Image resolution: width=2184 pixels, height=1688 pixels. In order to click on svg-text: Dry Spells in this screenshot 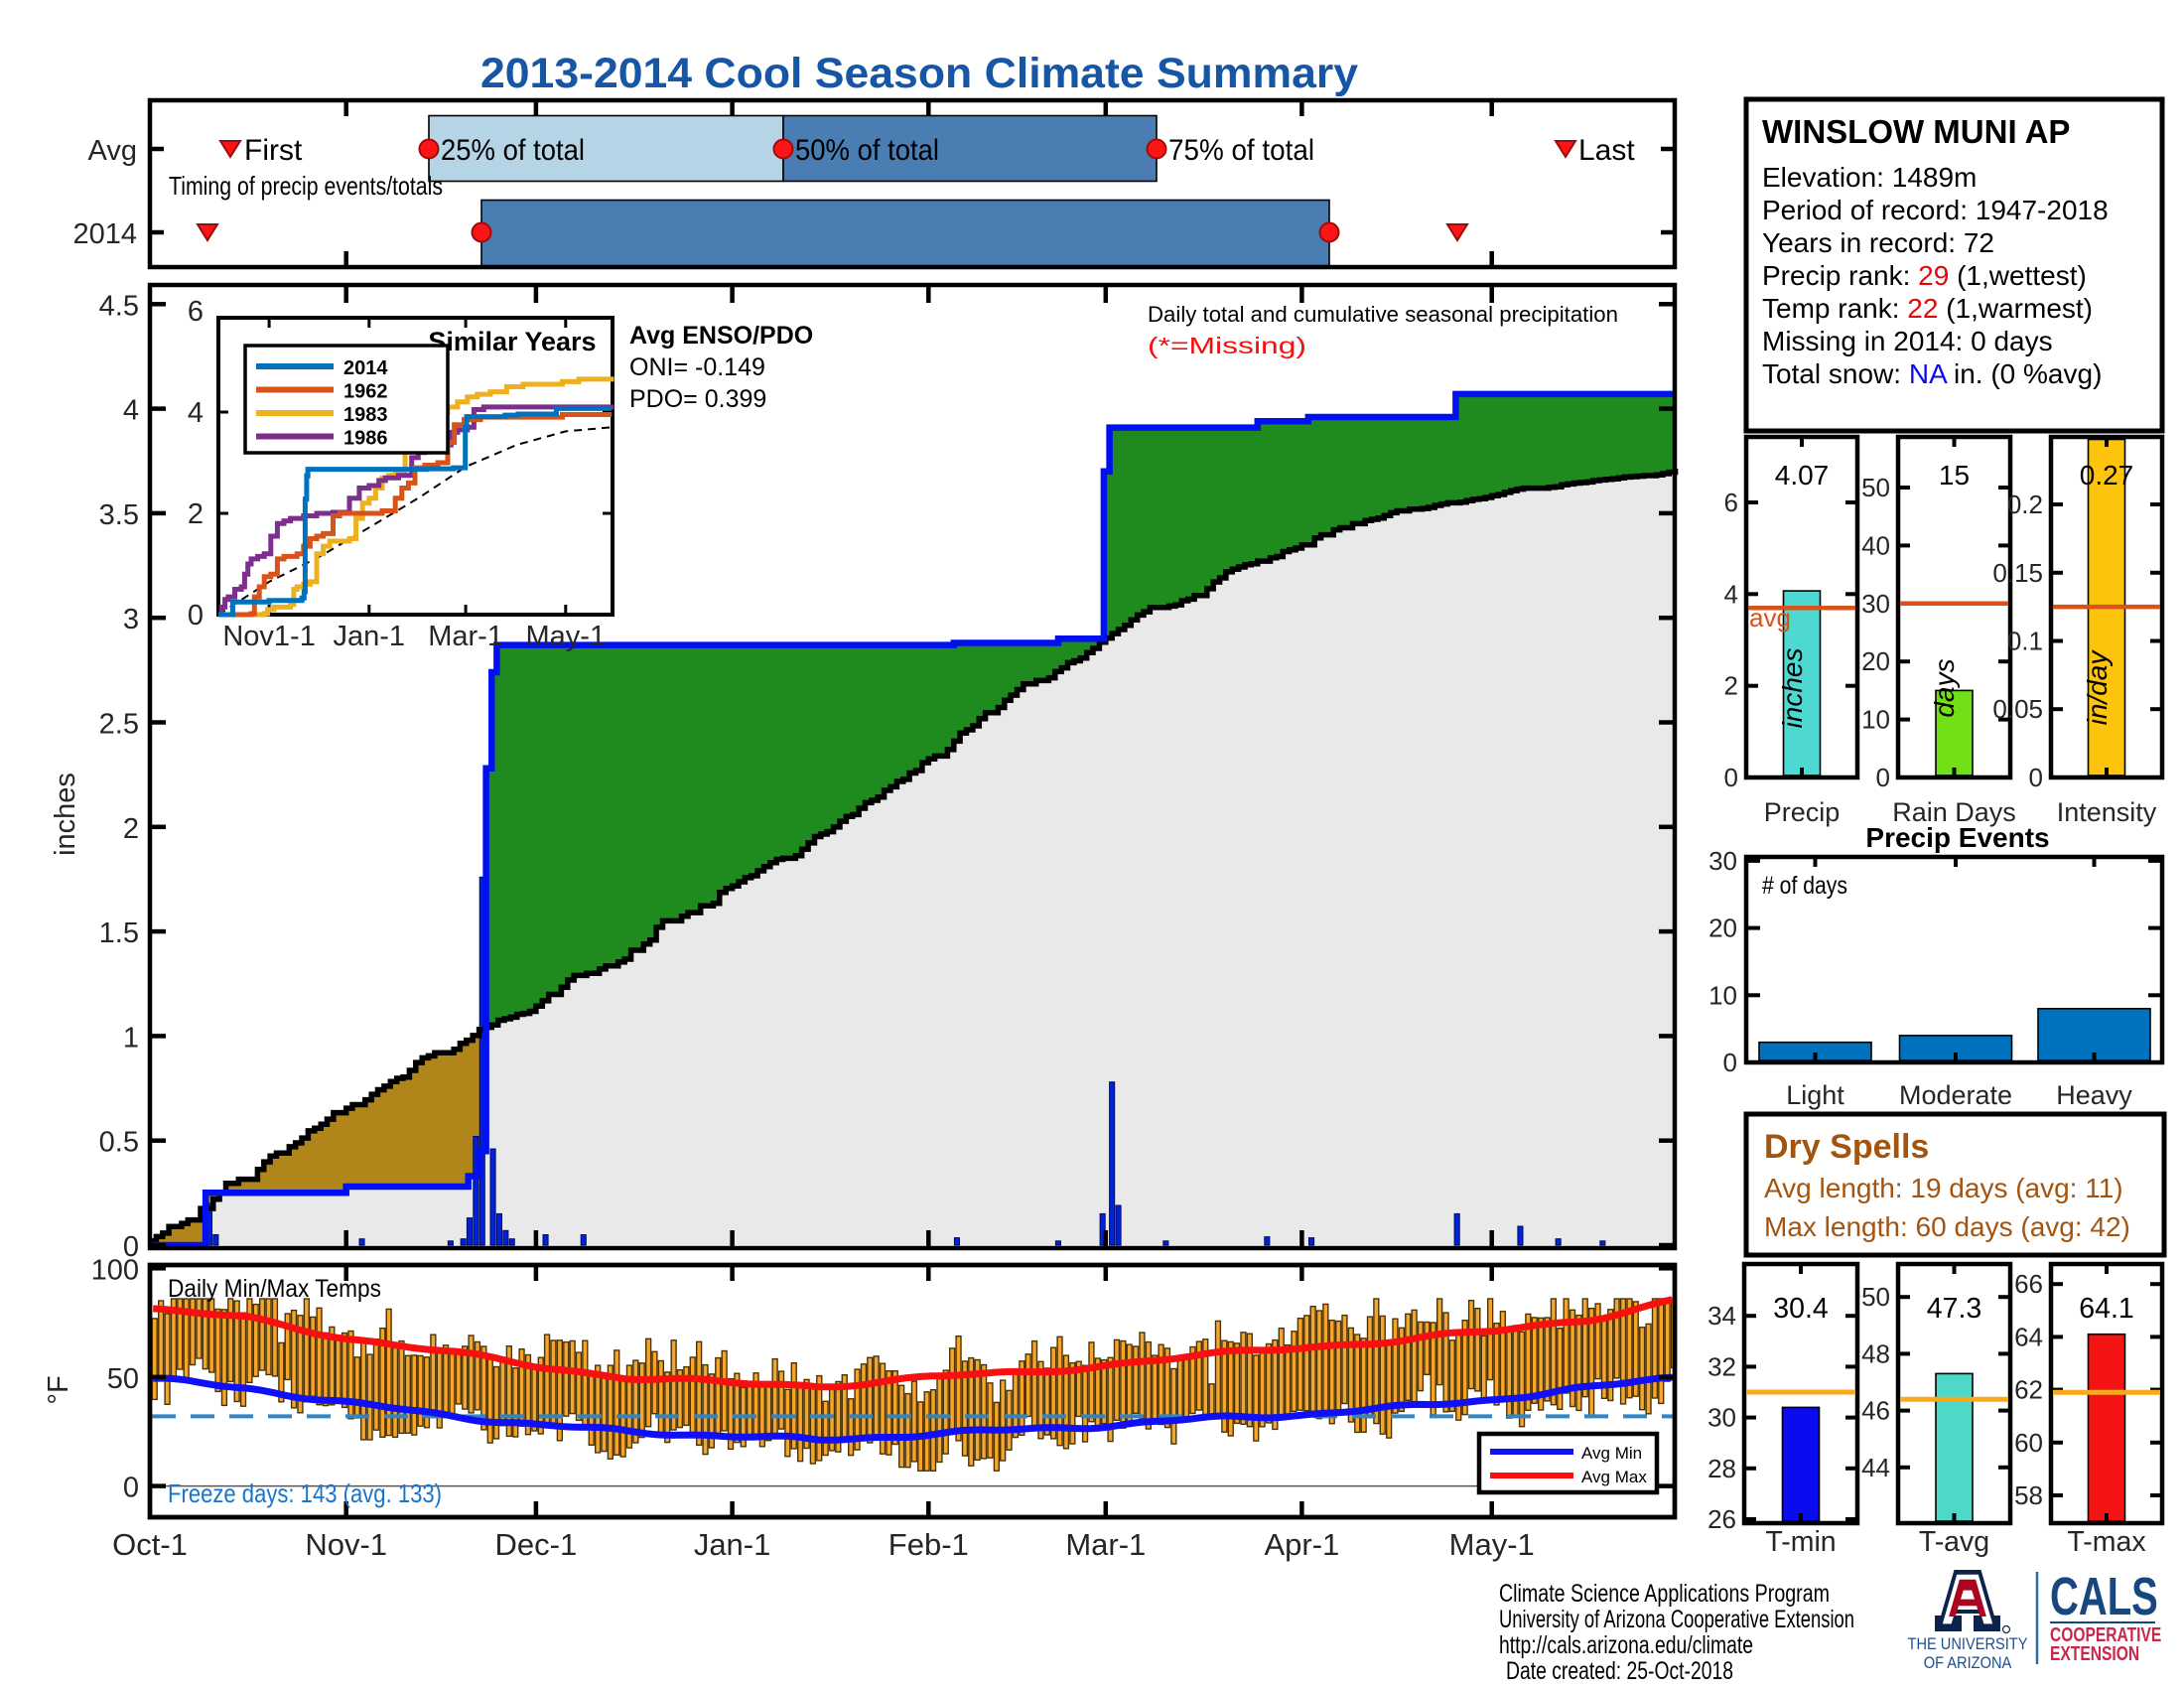, I will do `click(1846, 1147)`.